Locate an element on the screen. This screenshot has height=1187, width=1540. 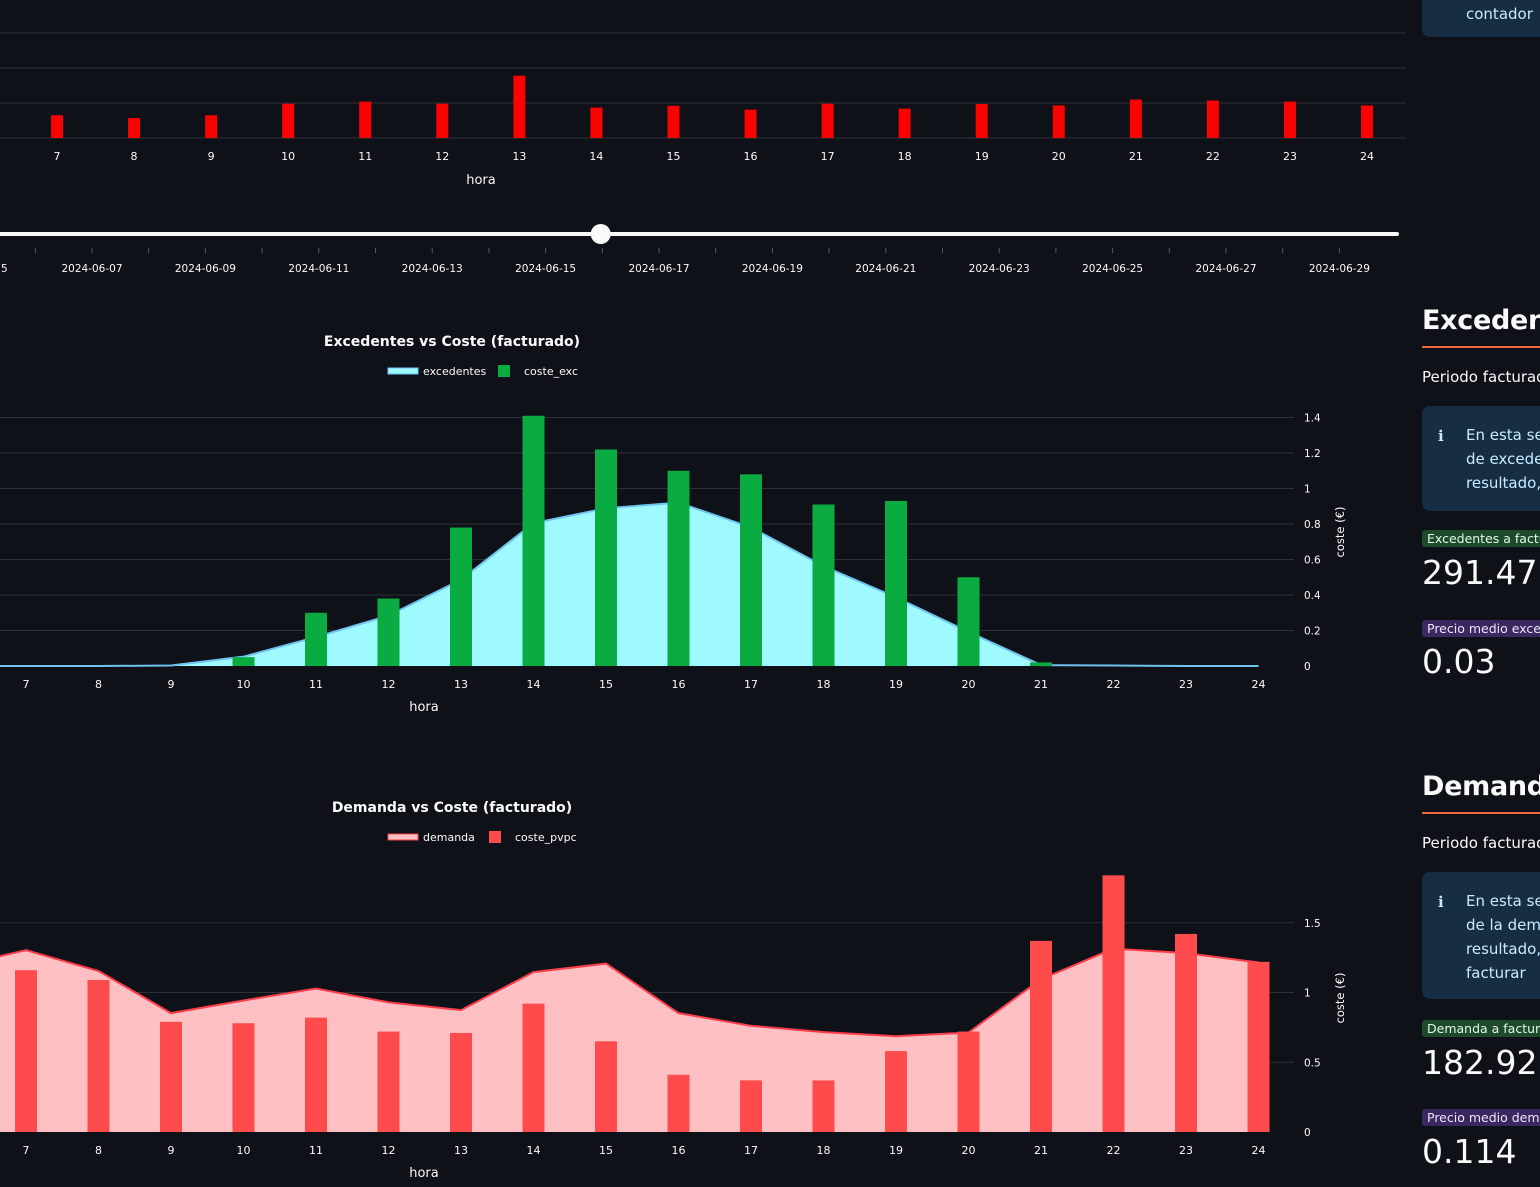
precio-medio-excedentes-value: 0.03 is located at coordinates (1459, 661).